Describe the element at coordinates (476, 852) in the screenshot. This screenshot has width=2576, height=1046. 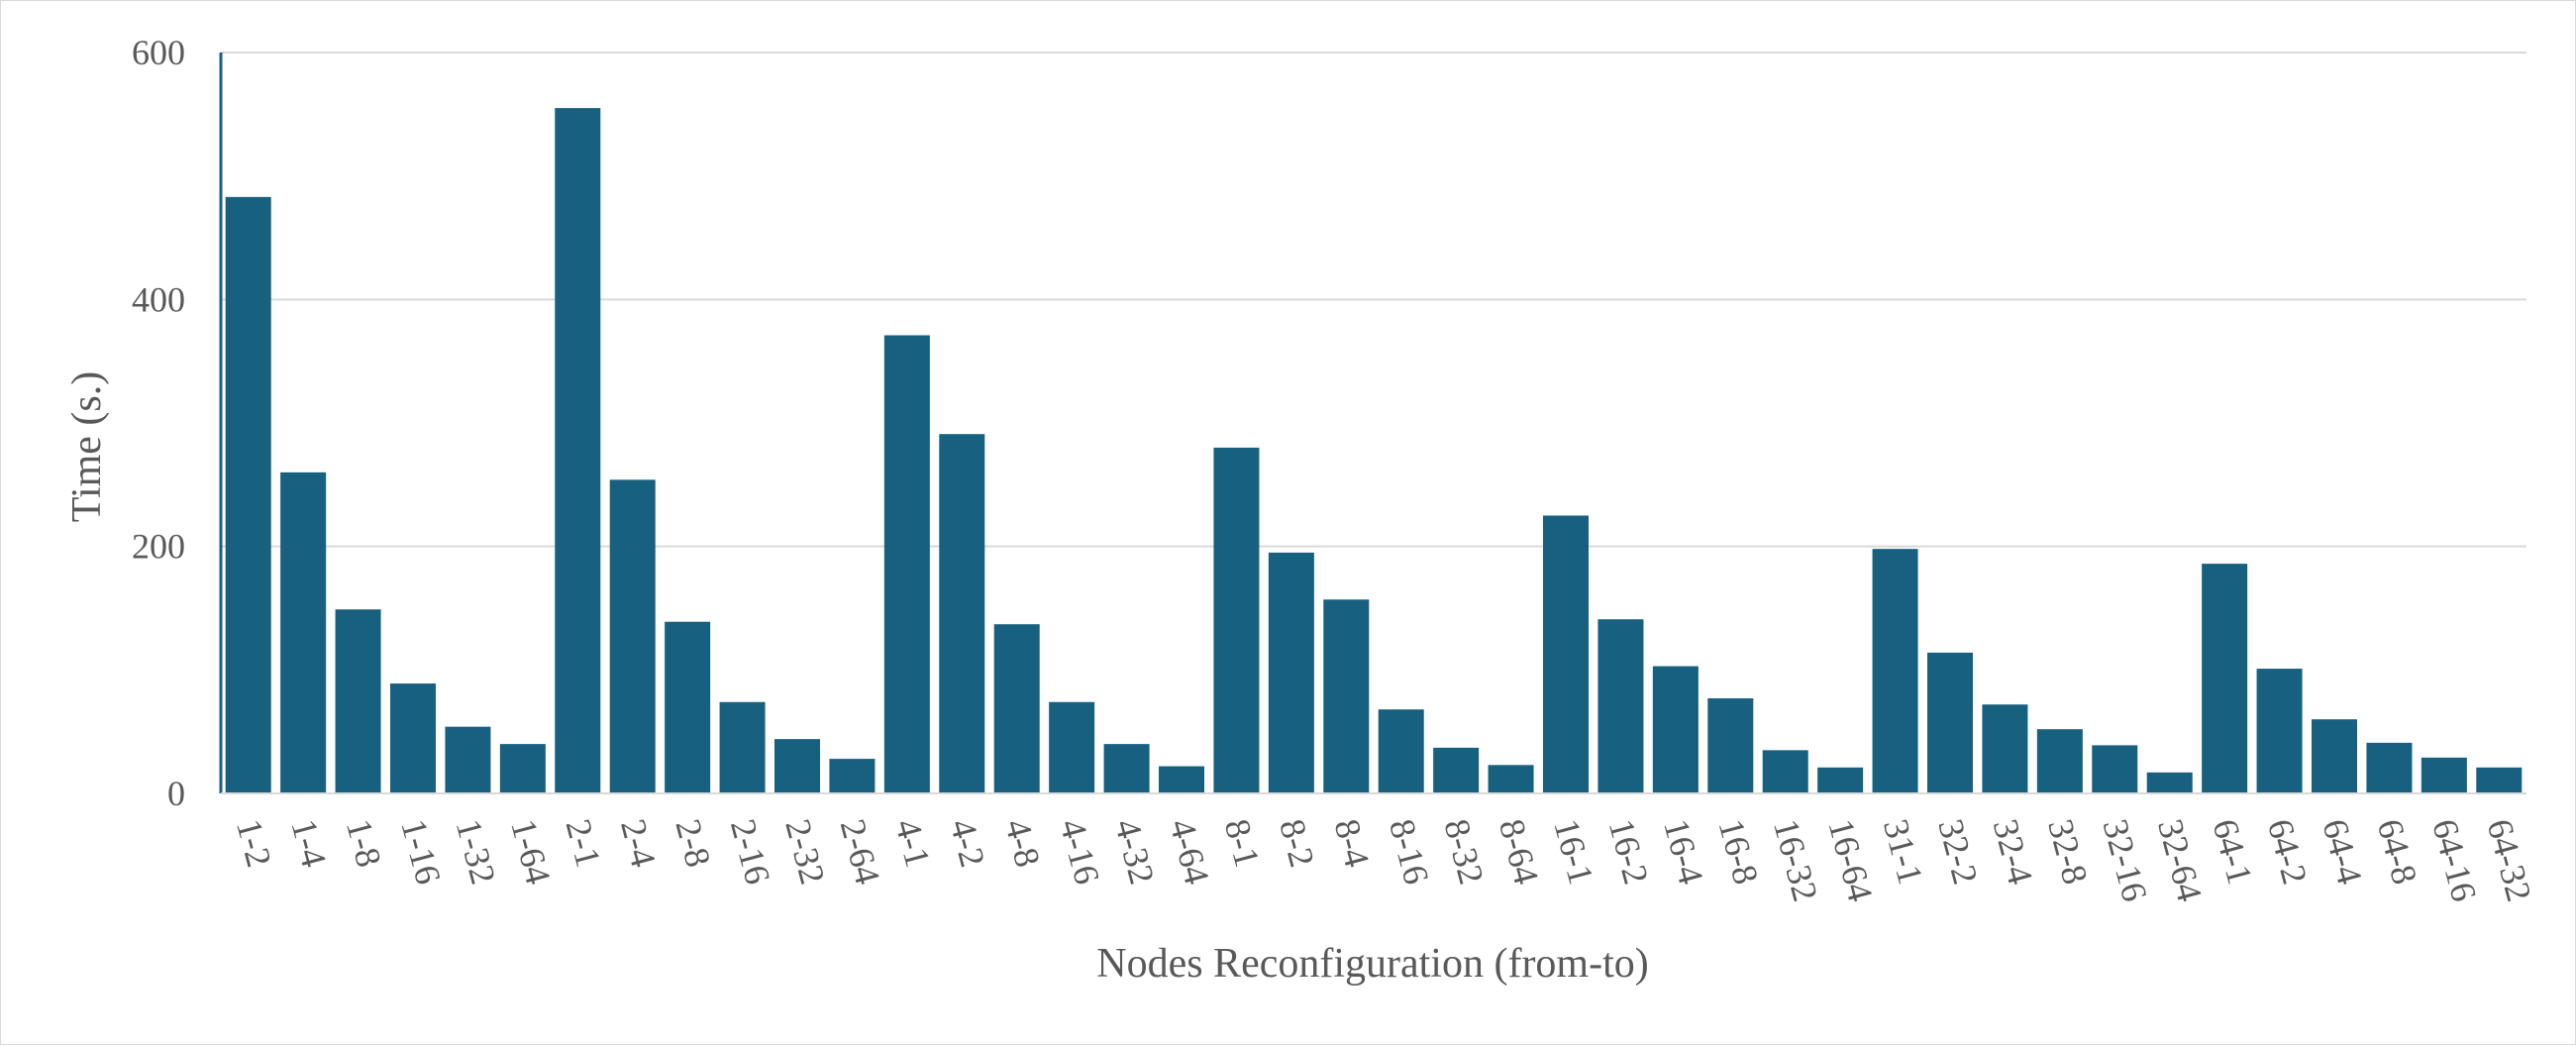
I see `x-tick-label: 1-32` at that location.